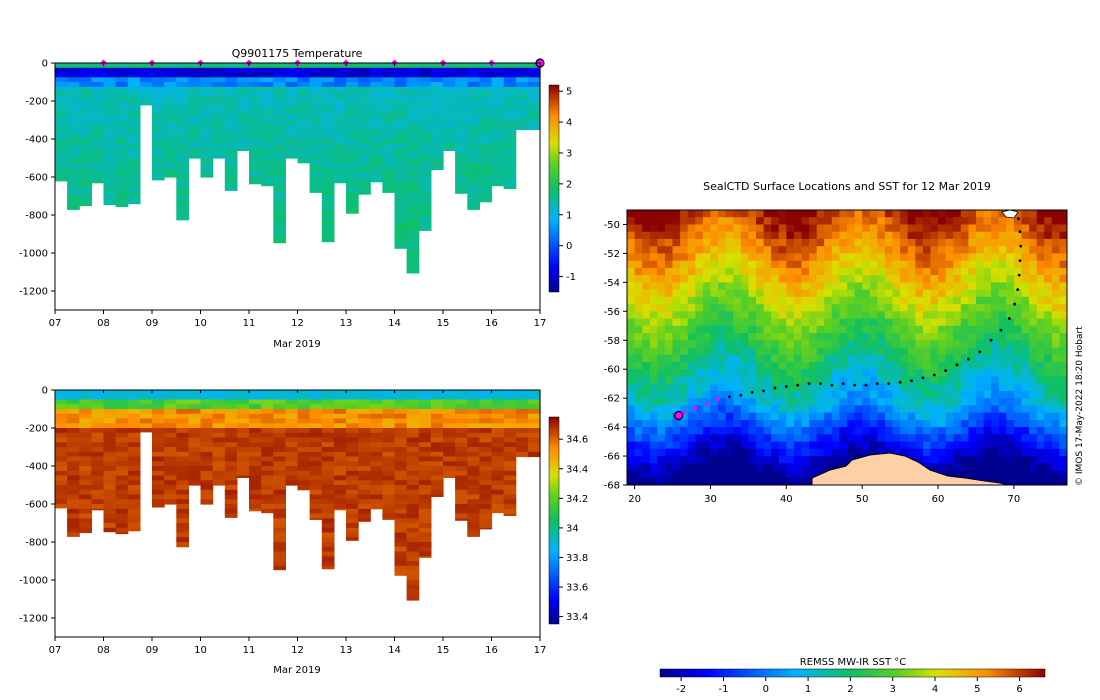 Image resolution: width=1100 pixels, height=700 pixels. Describe the element at coordinates (808, 689) in the screenshot. I see `sst-colorbar-tick-label: 1` at that location.